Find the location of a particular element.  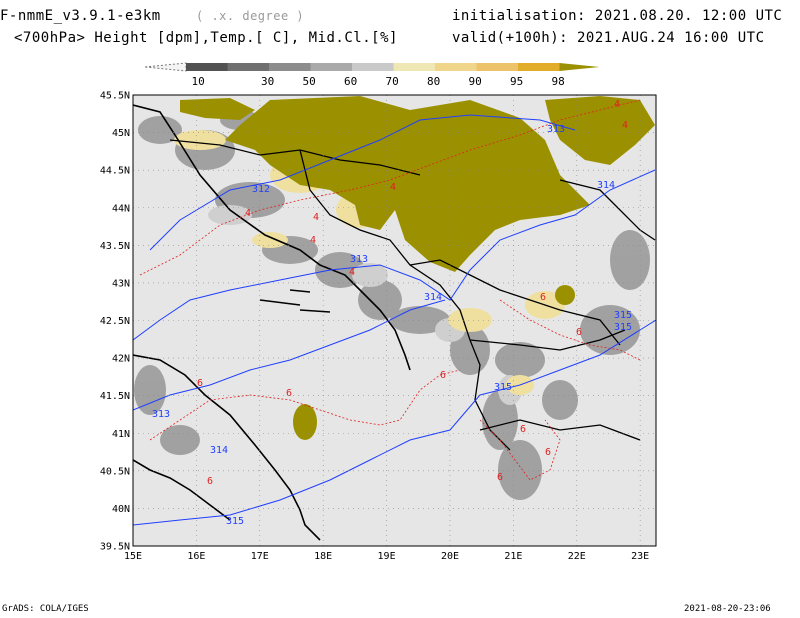

longitude-label: 22E is located at coordinates (577, 556).